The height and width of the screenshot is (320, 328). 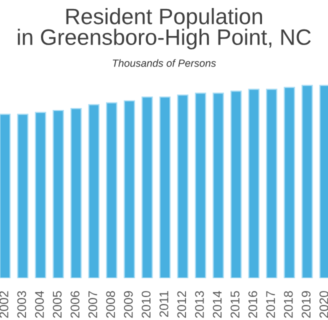 I want to click on x-tick-label: 2020, so click(x=323, y=304).